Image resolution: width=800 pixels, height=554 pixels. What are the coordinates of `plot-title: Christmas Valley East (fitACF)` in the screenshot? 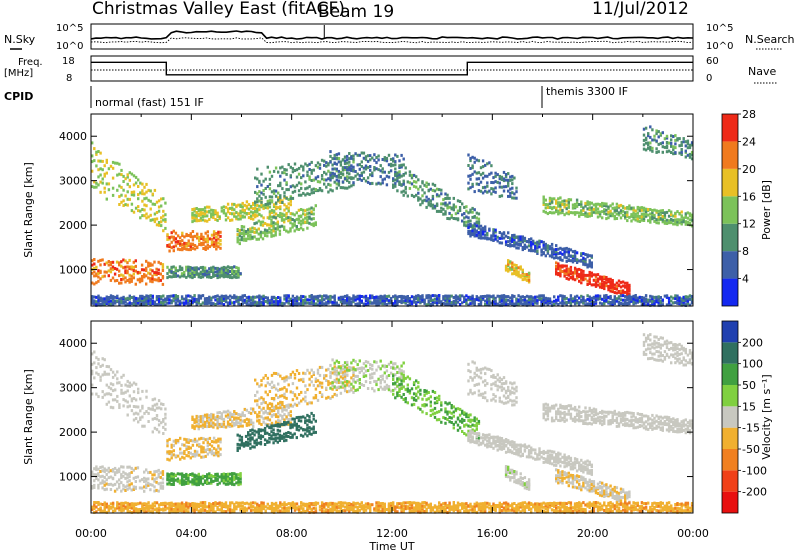 It's located at (218, 9).